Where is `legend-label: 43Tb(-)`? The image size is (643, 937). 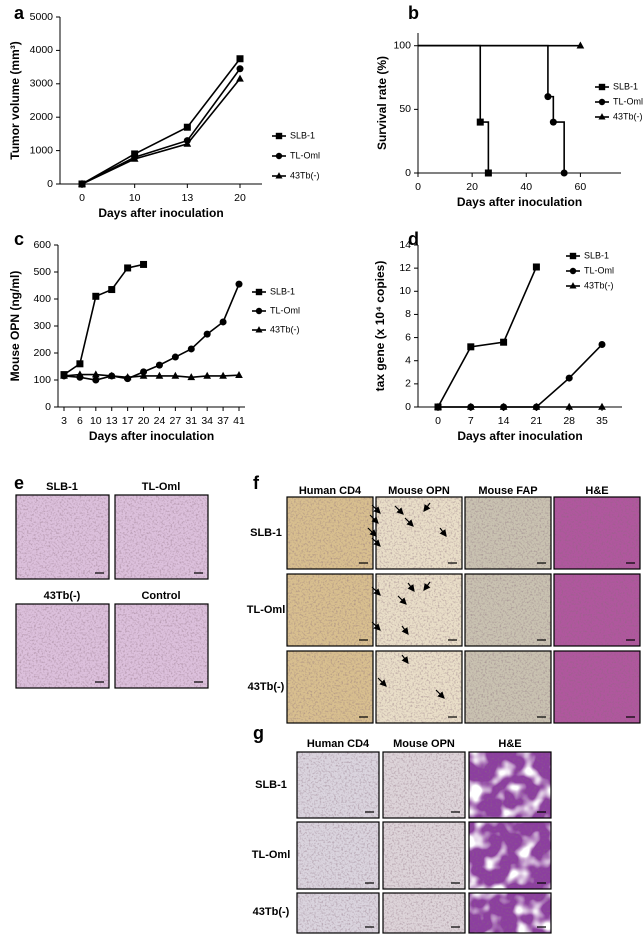
legend-label: 43Tb(-) is located at coordinates (628, 116).